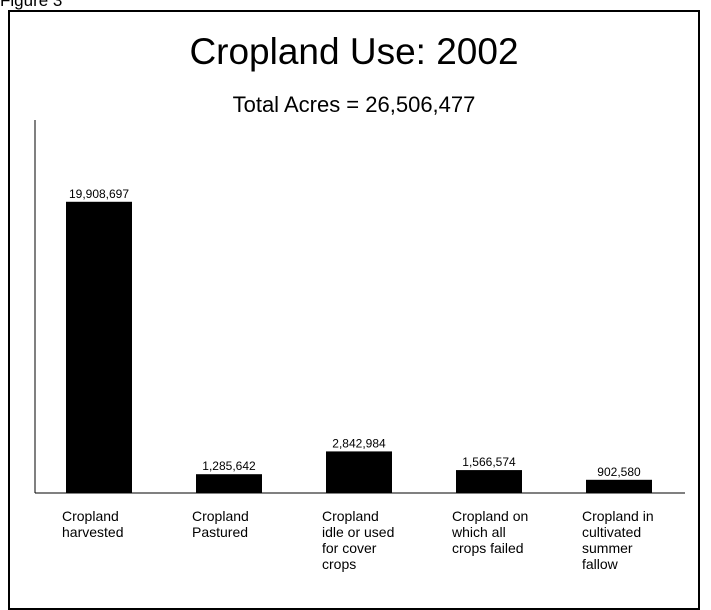 This screenshot has height=610, width=711. What do you see at coordinates (619, 472) in the screenshot?
I see `data-label-5: 902,580` at bounding box center [619, 472].